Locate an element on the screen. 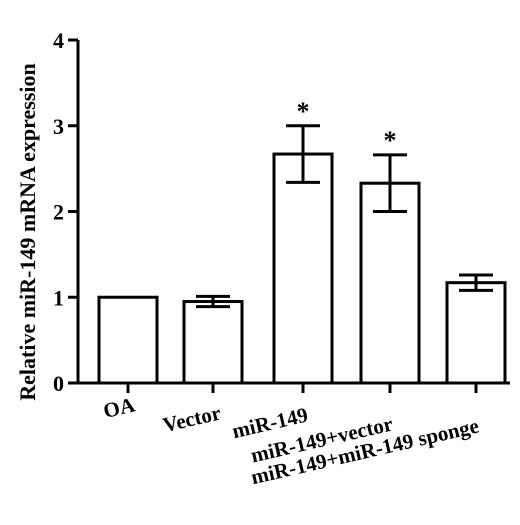 Image resolution: width=520 pixels, height=525 pixels. y-tick-label: 0 is located at coordinates (58, 383).